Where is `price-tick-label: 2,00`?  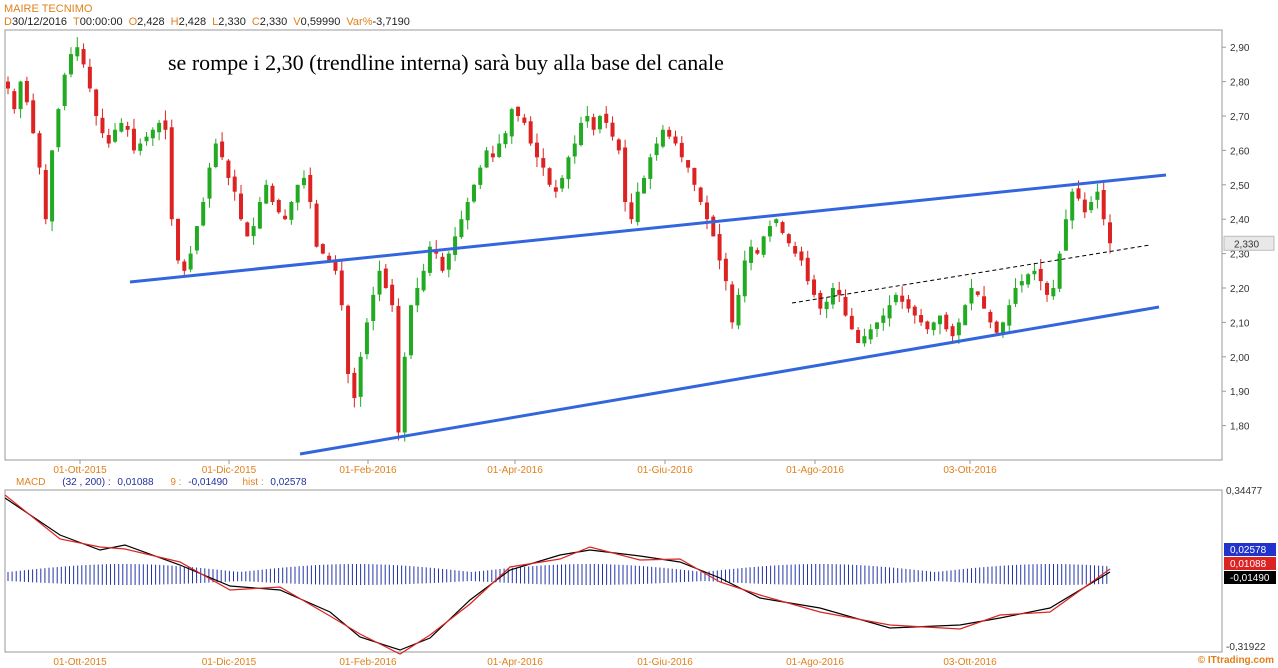 price-tick-label: 2,00 is located at coordinates (1240, 358).